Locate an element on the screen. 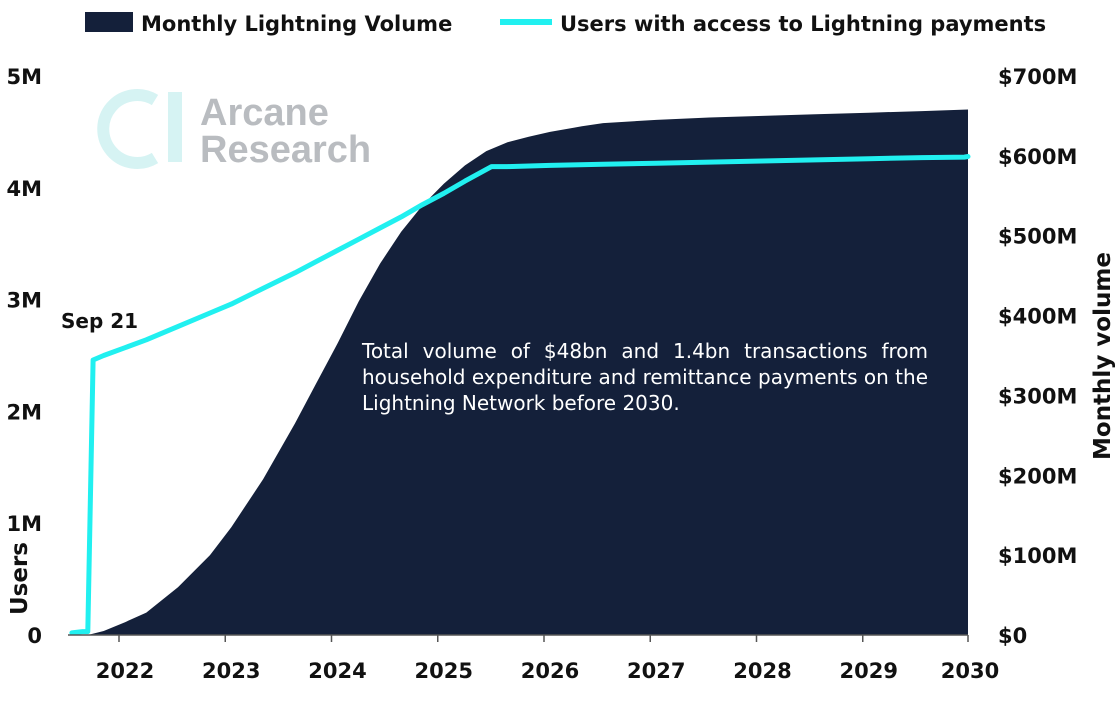 This screenshot has width=1117, height=704. watermark: Arcane Research is located at coordinates (234, 130).